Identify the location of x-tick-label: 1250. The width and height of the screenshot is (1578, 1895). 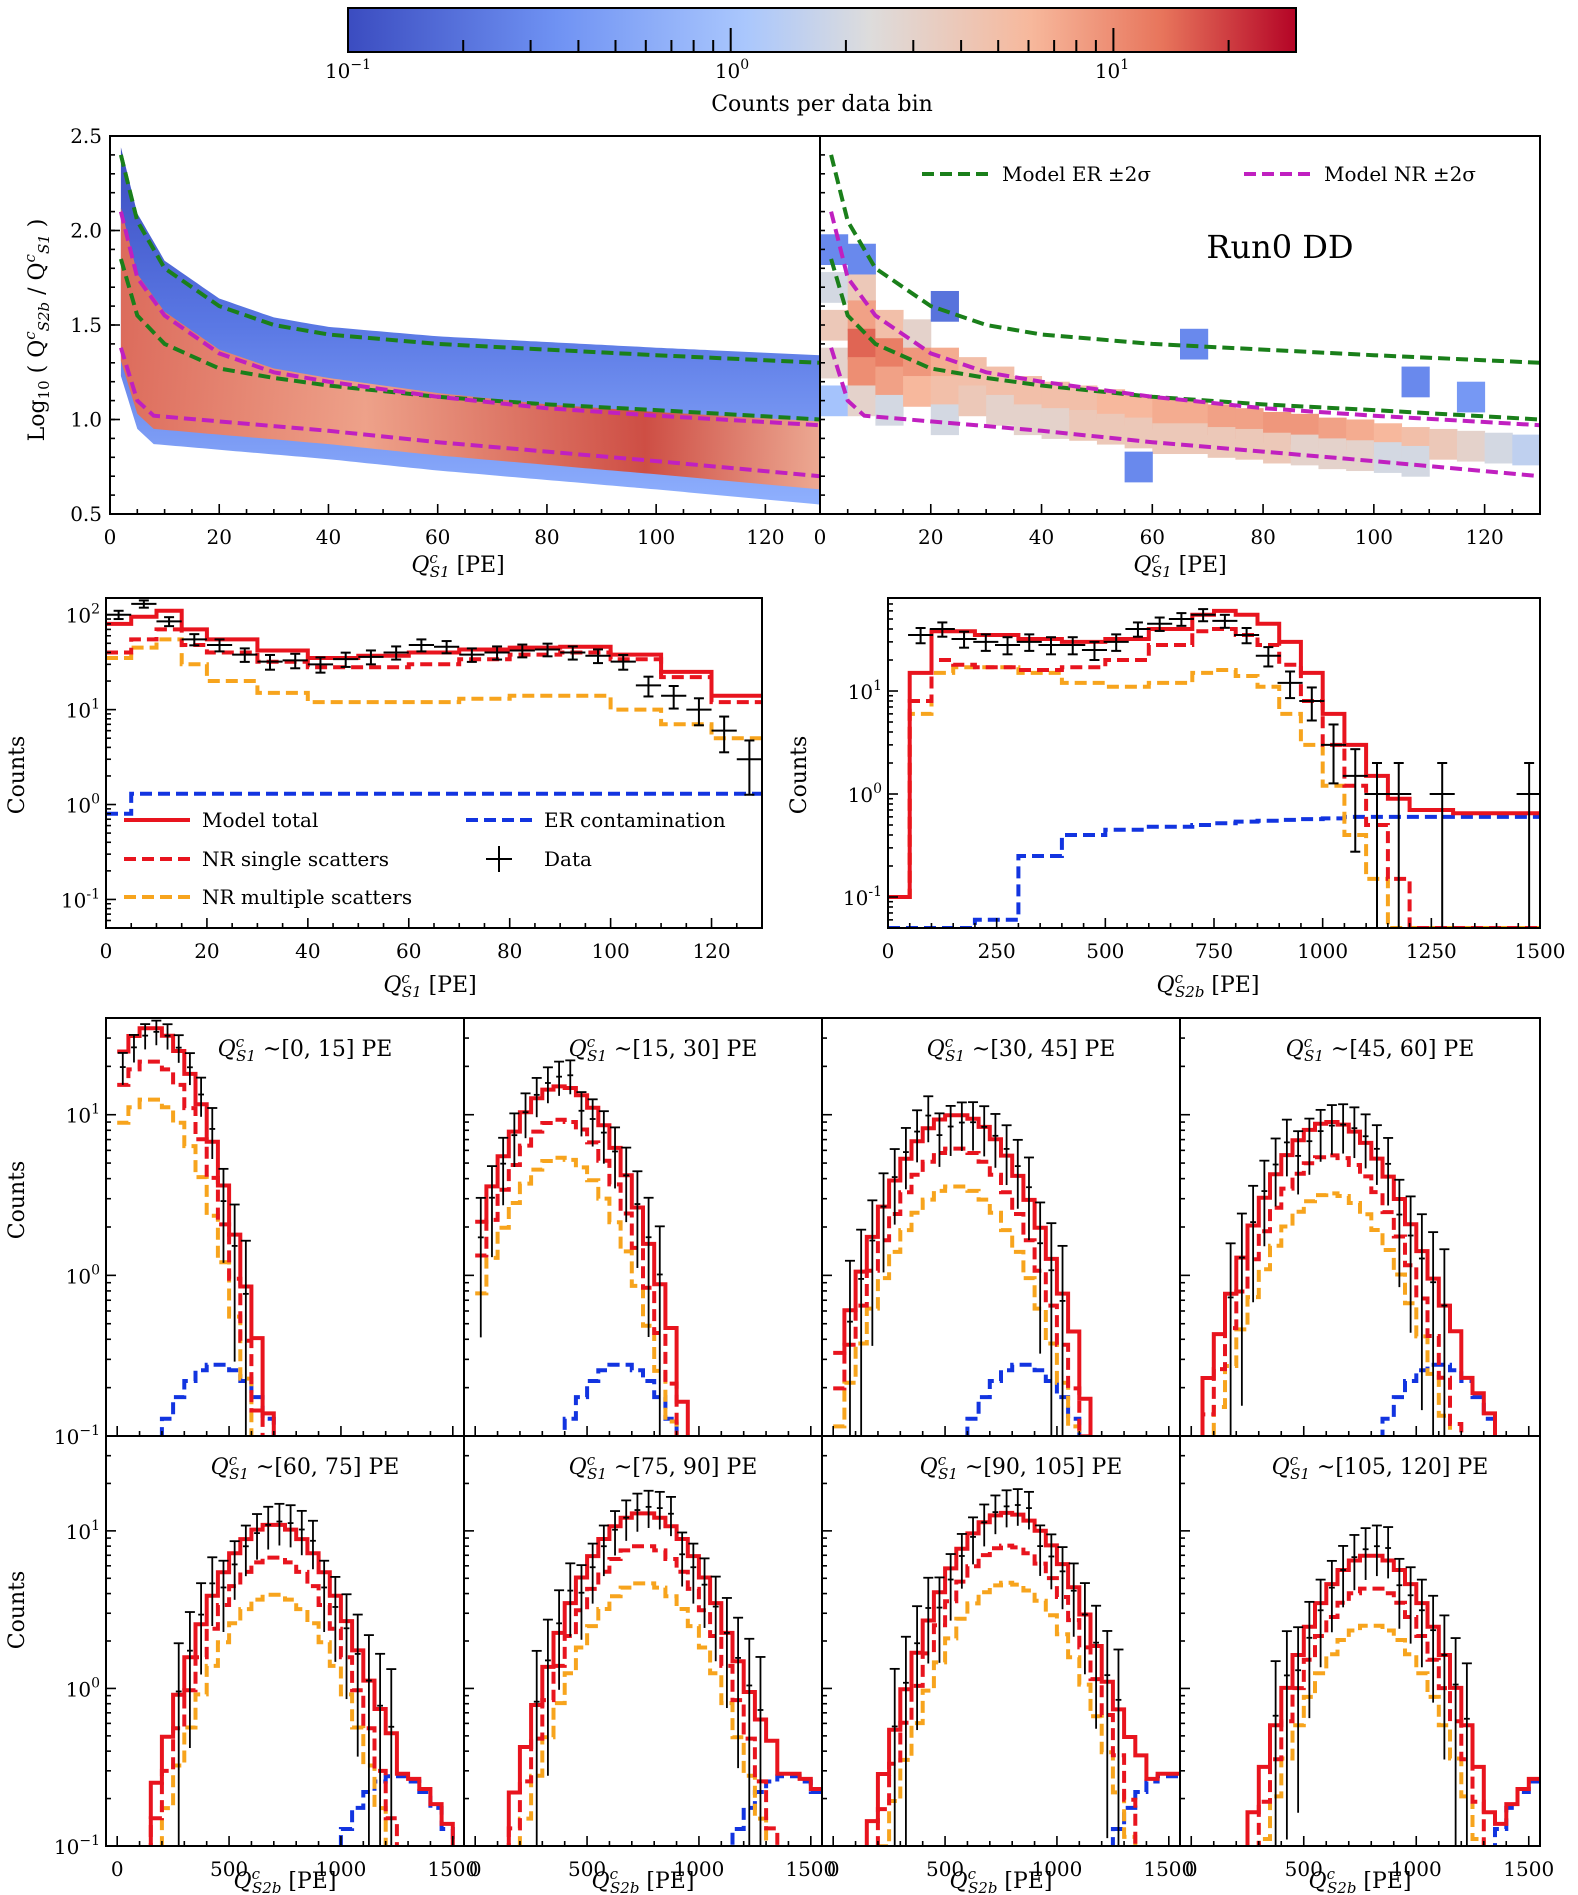
(1431, 951).